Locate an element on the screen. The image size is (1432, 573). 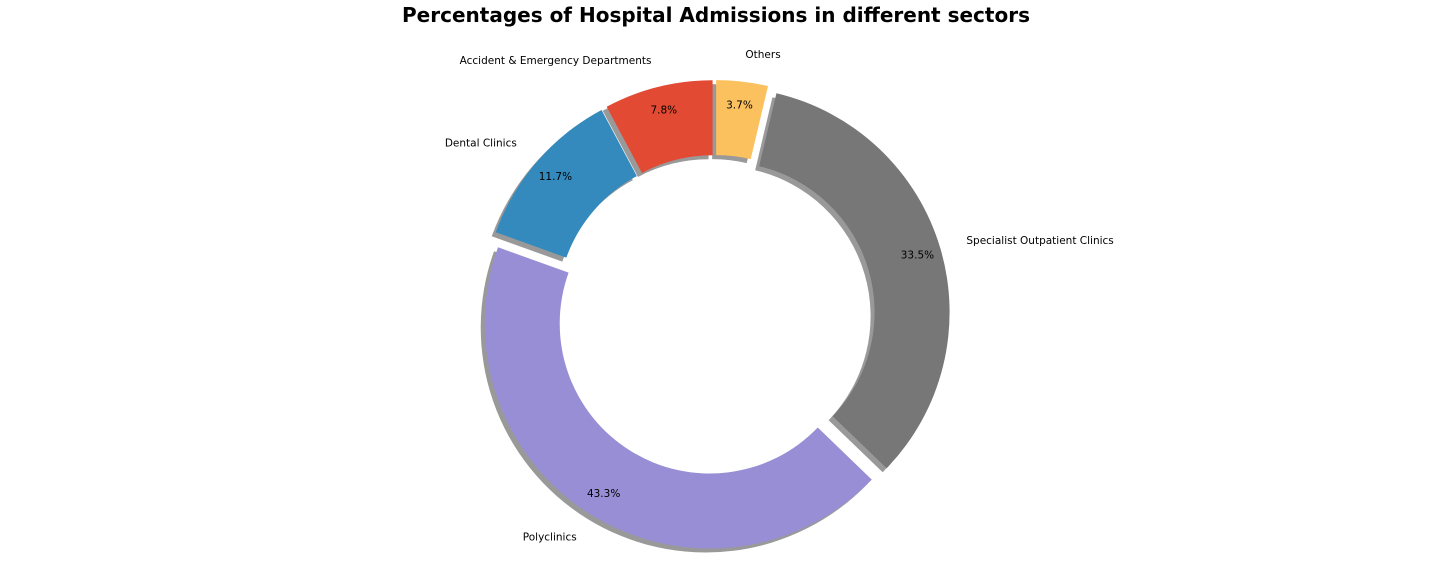
slice-pct-accident-and-emergency-departments: 7.8% is located at coordinates (663, 110).